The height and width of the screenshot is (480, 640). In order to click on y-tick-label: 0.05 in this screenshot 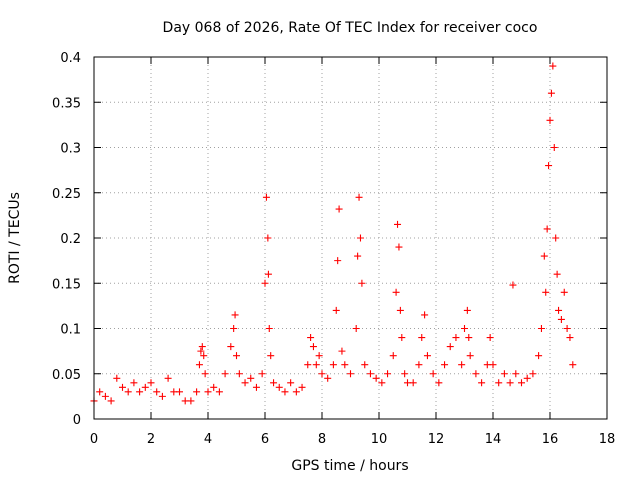, I will do `click(66, 375)`.